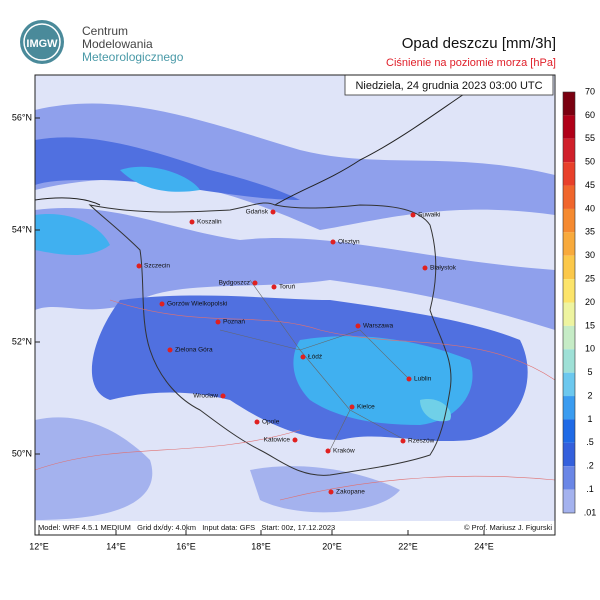  What do you see at coordinates (194, 350) in the screenshot?
I see `city-label: Zielona Góra` at bounding box center [194, 350].